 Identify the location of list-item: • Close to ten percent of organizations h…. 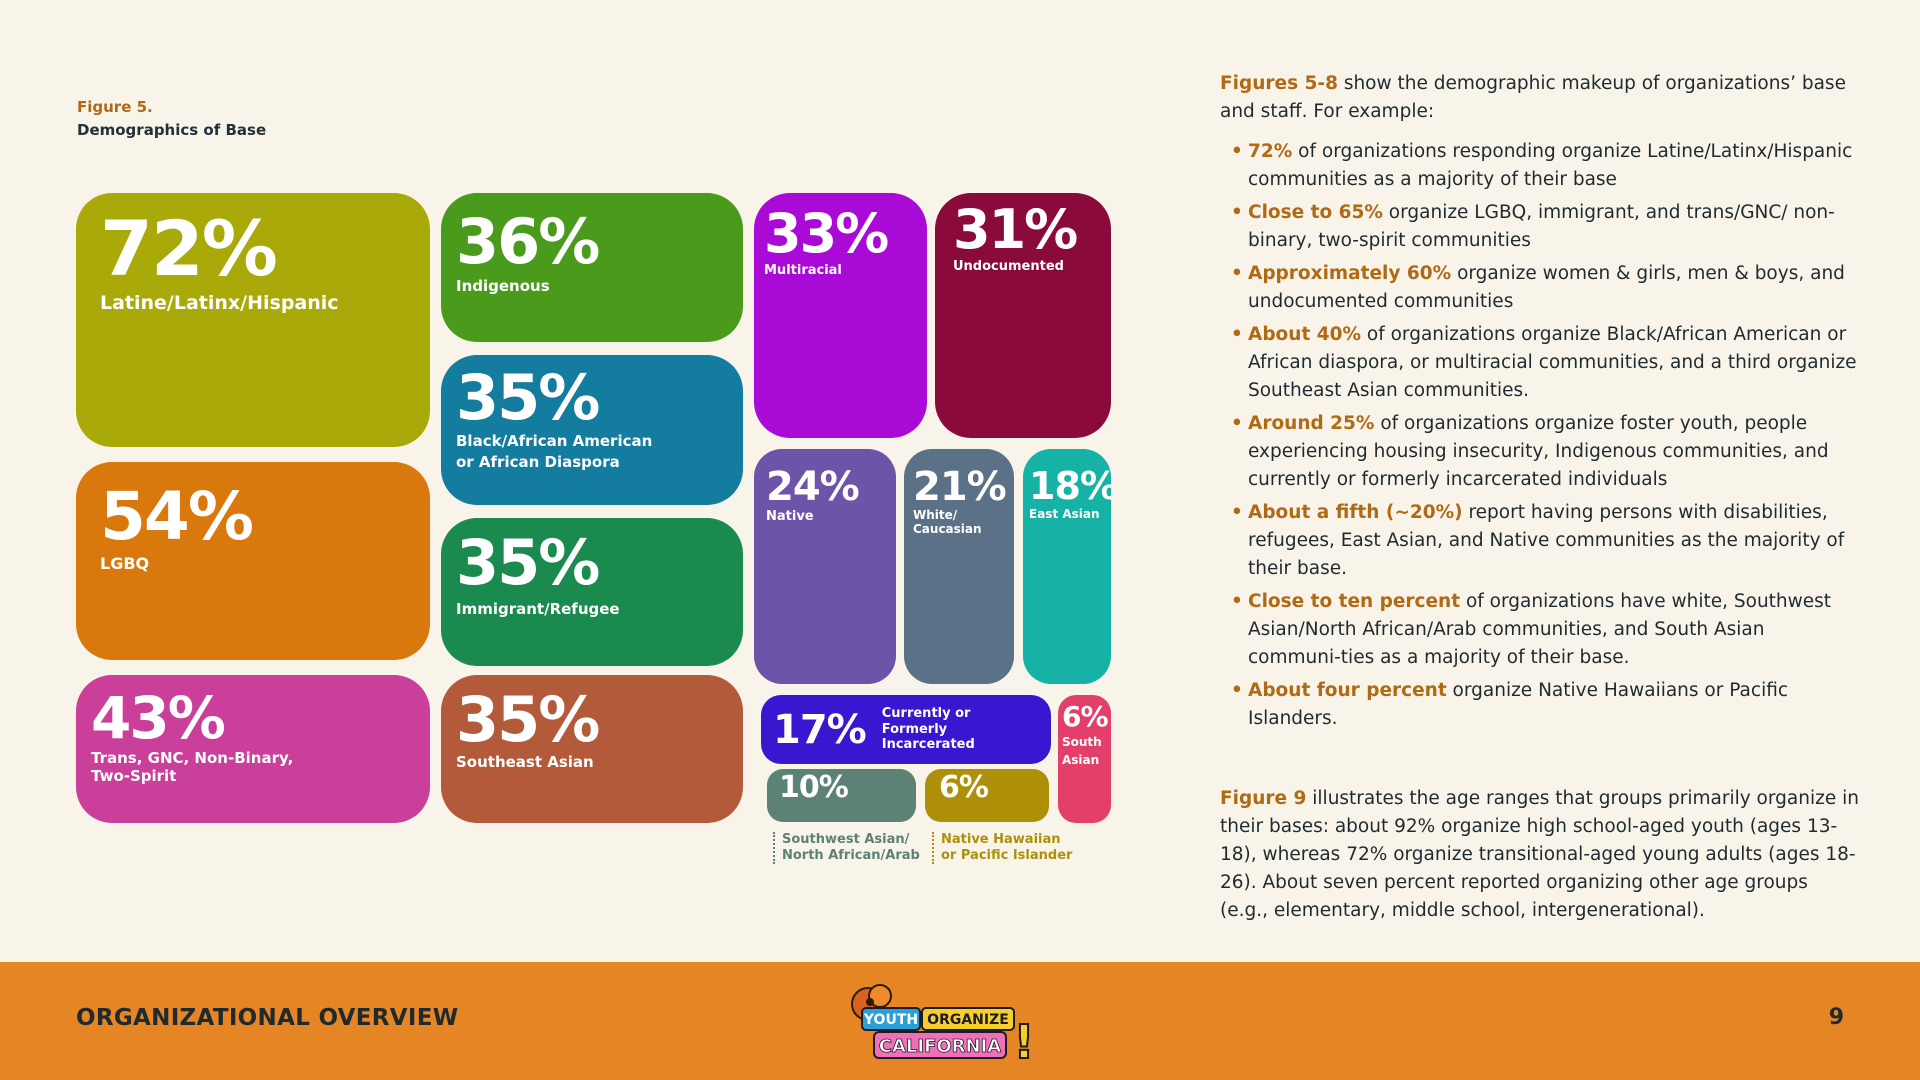
(1545, 630).